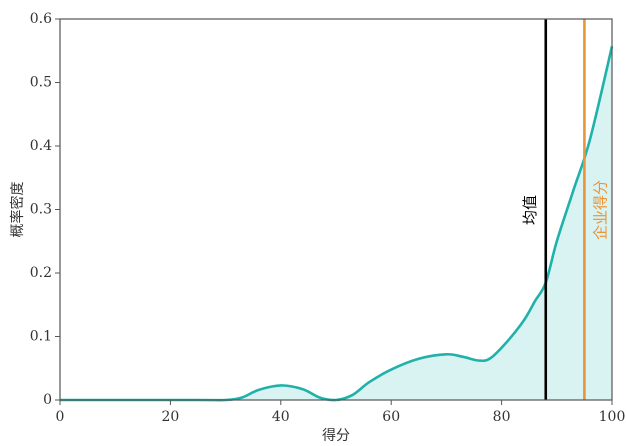 The height and width of the screenshot is (446, 626). What do you see at coordinates (60, 417) in the screenshot?
I see `x-tick-label: 0` at bounding box center [60, 417].